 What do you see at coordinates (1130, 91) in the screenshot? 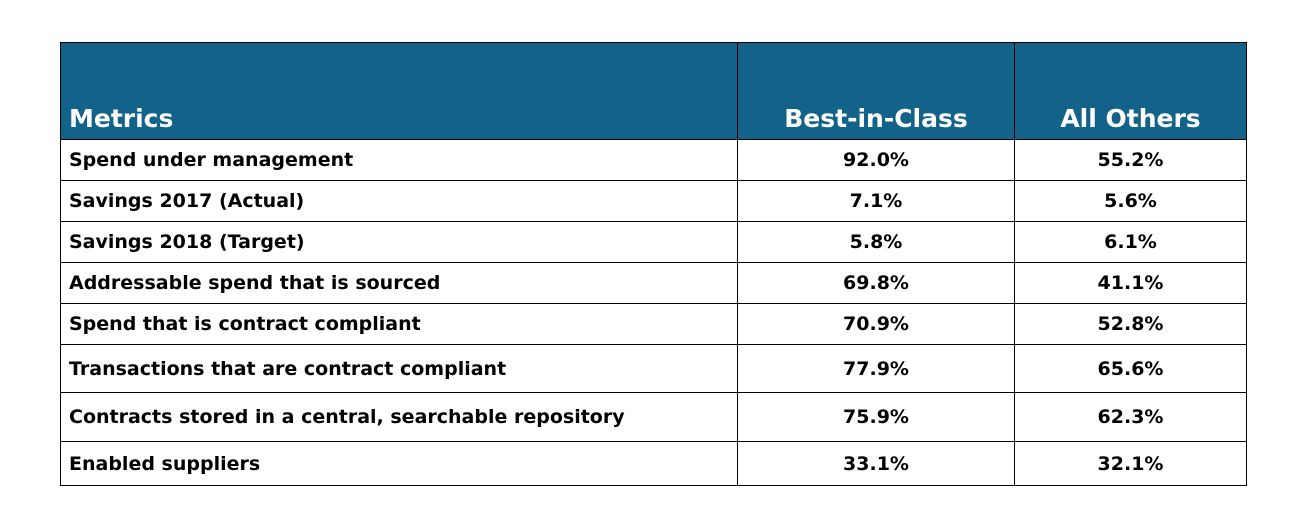
I see `header-all-others: All Others` at bounding box center [1130, 91].